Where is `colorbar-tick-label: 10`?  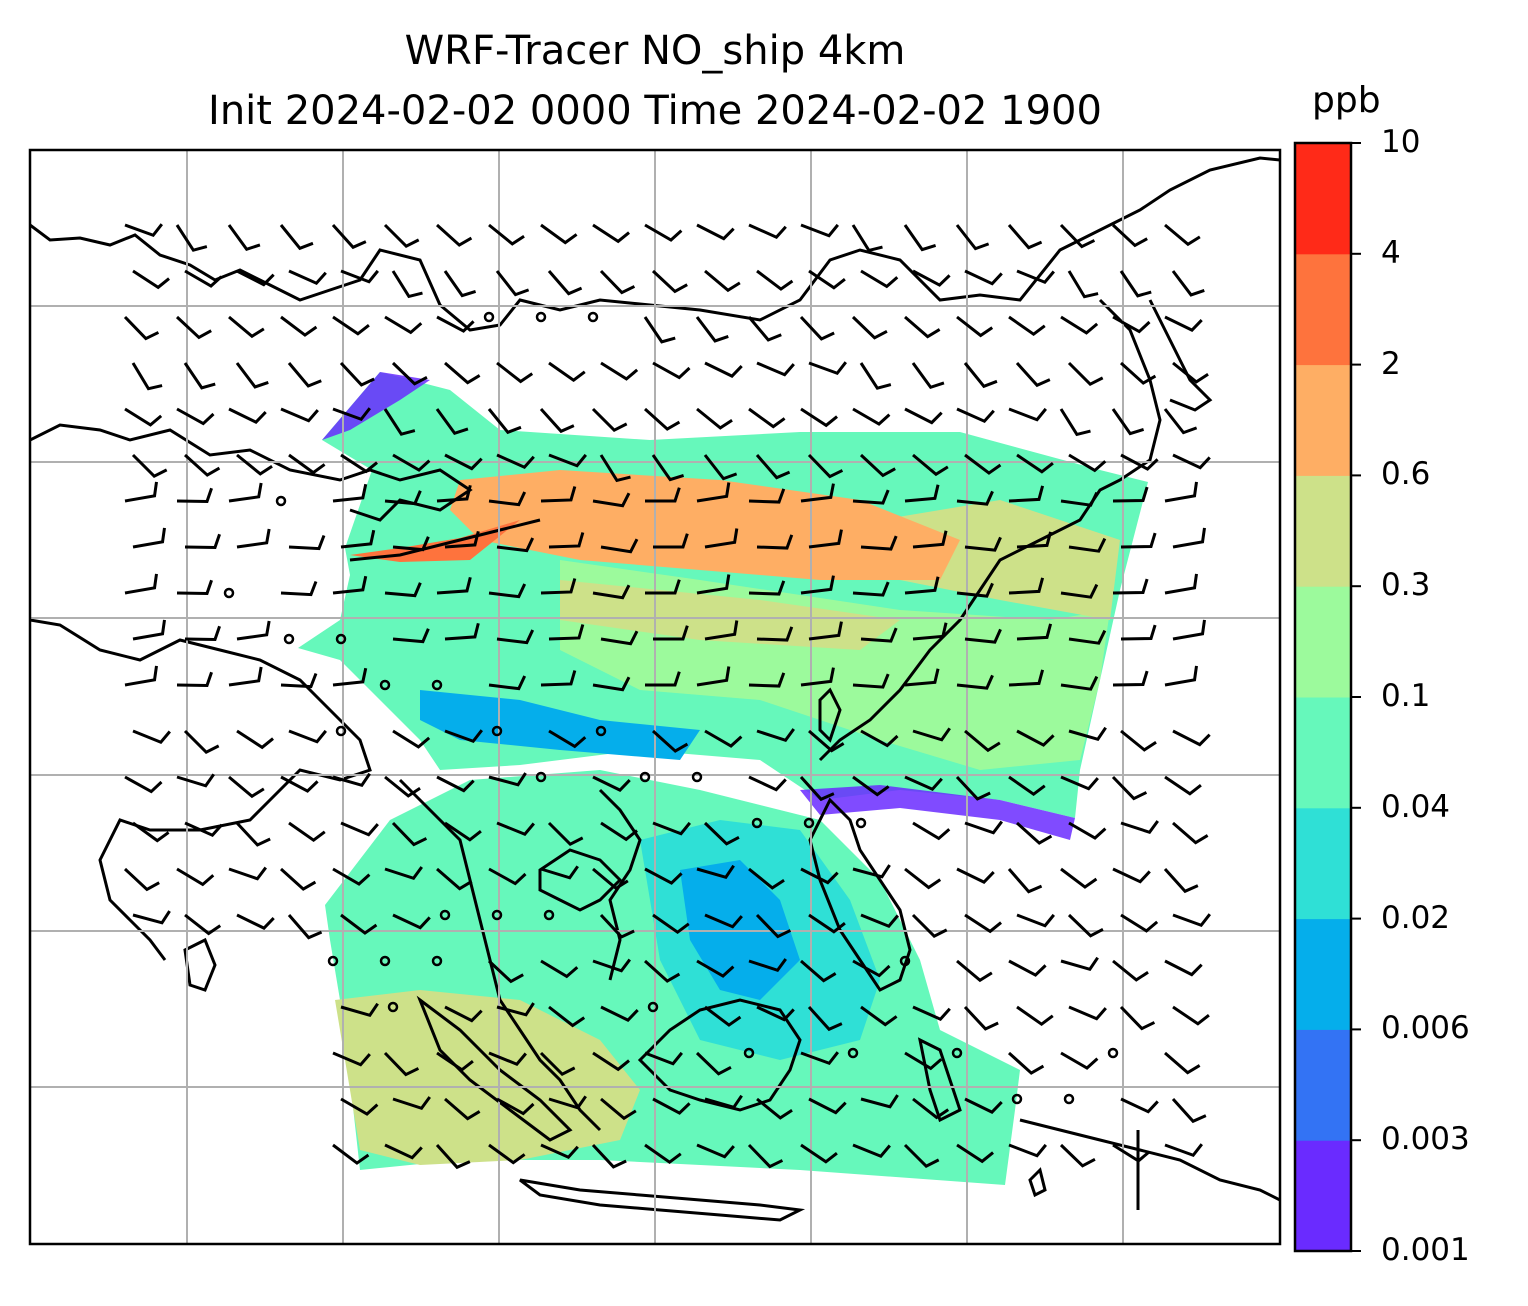
colorbar-tick-label: 10 is located at coordinates (1401, 142).